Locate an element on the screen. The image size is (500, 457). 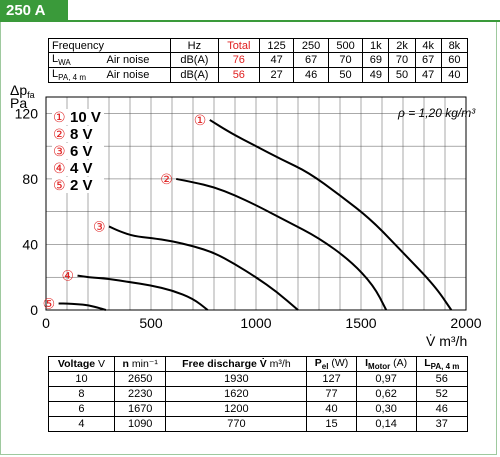
density-note: ρ = 1,20 kg/m³ is located at coordinates (436, 113).